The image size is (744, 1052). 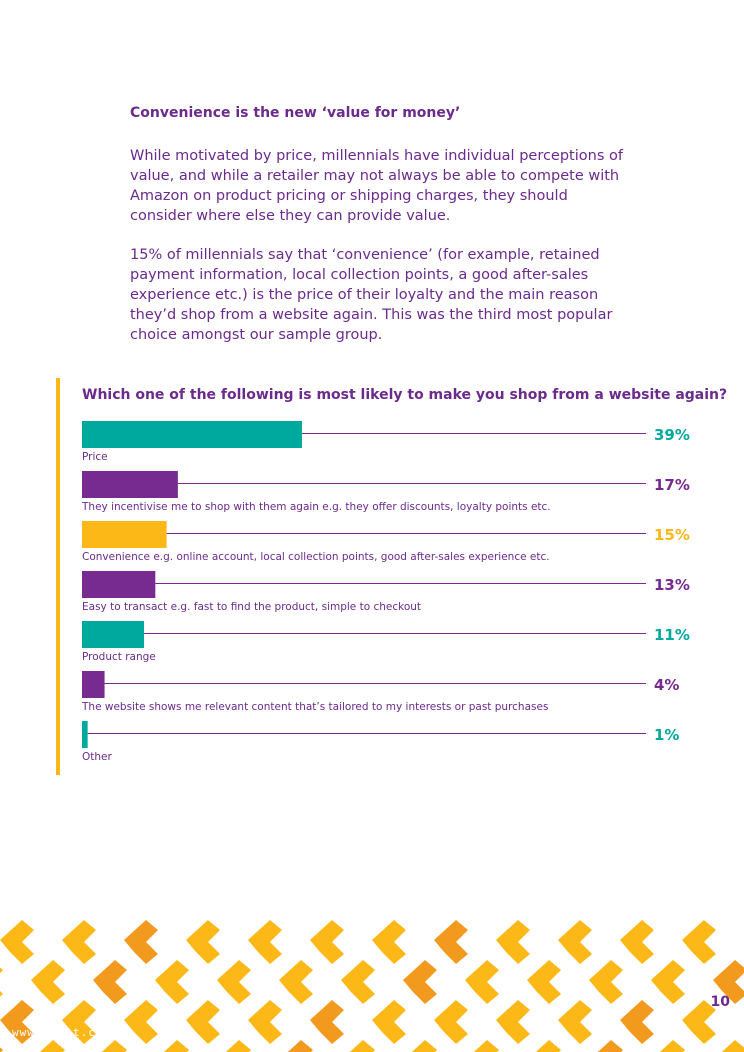 What do you see at coordinates (97, 757) in the screenshot?
I see `category-label: Other` at bounding box center [97, 757].